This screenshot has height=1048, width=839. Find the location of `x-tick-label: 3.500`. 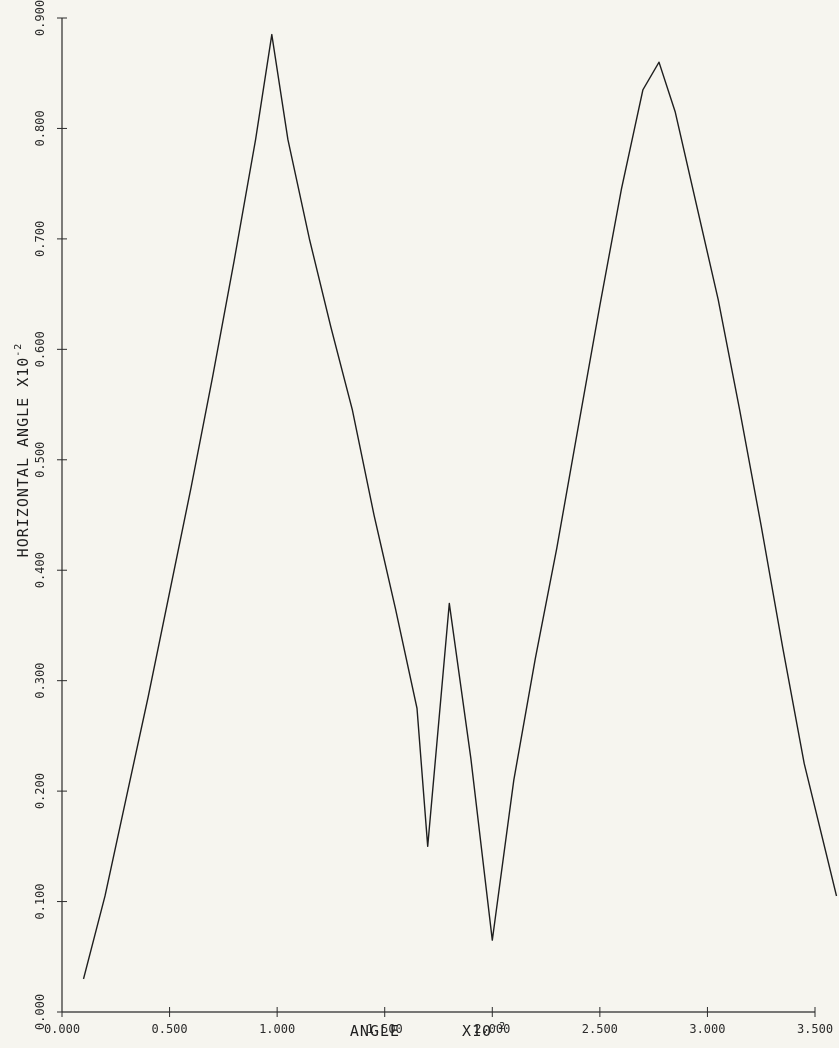

x-tick-label: 3.500 is located at coordinates (815, 1029).